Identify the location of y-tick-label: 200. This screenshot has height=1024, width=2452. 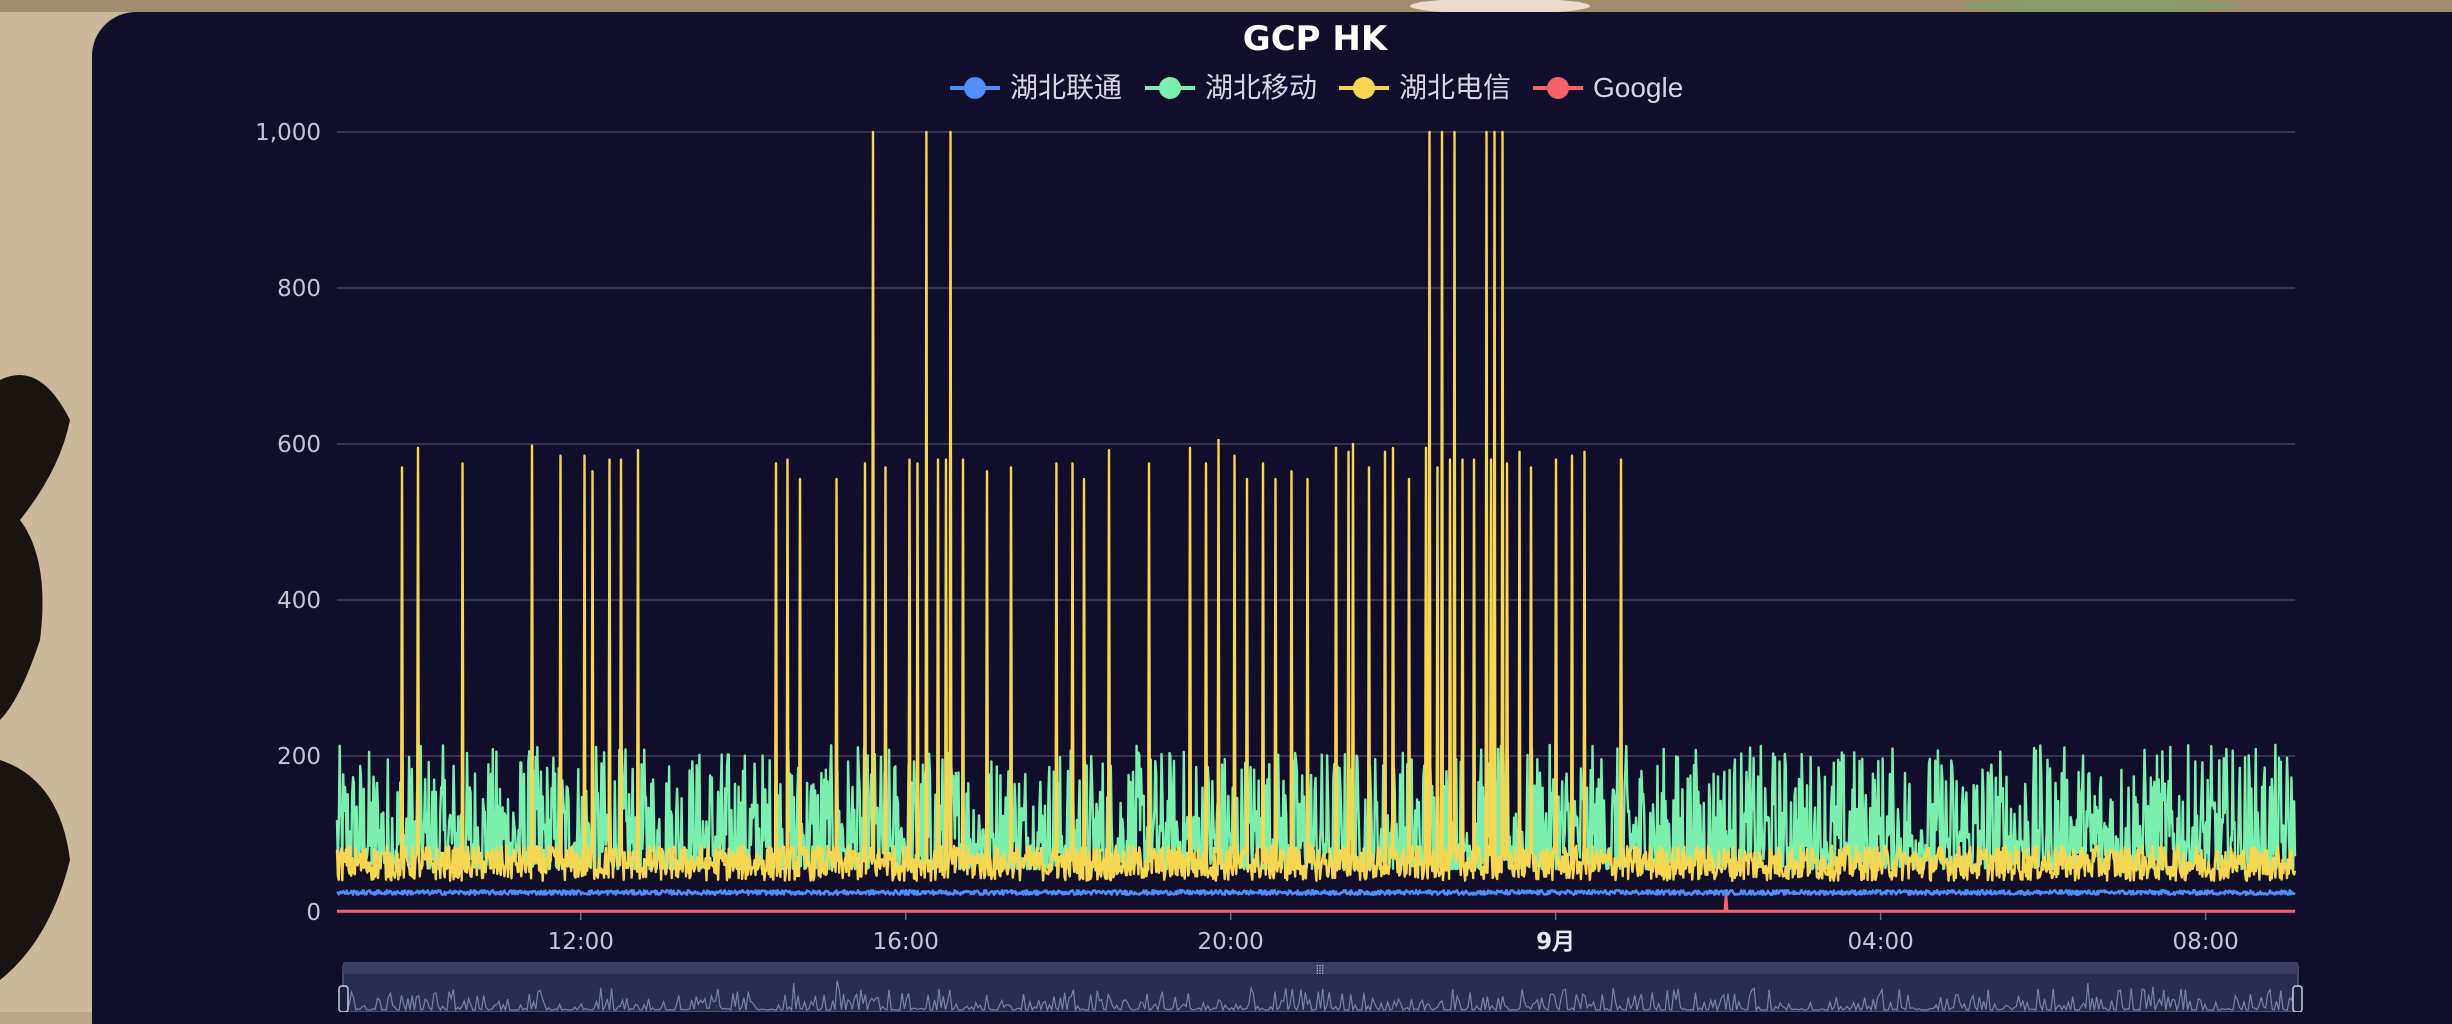
(299, 757).